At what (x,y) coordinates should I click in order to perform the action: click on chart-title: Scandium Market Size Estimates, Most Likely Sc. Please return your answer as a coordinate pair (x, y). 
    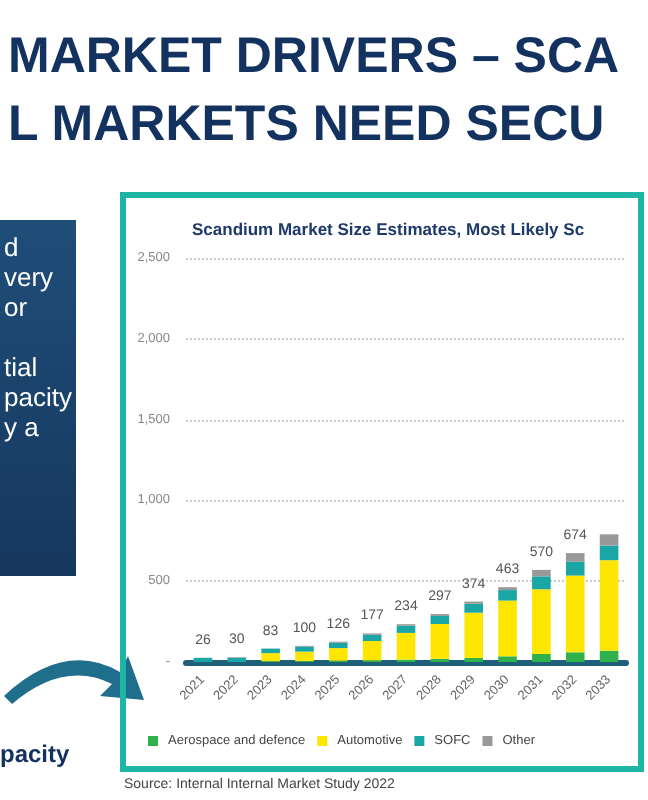
    Looking at the image, I should click on (388, 229).